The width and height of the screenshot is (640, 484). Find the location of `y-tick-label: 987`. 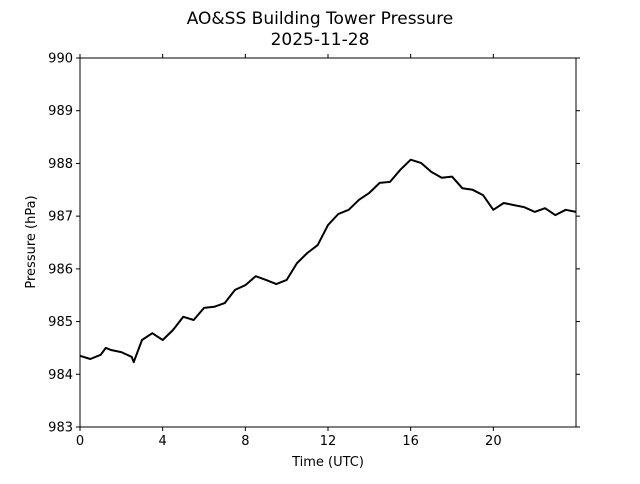

y-tick-label: 987 is located at coordinates (60, 217).